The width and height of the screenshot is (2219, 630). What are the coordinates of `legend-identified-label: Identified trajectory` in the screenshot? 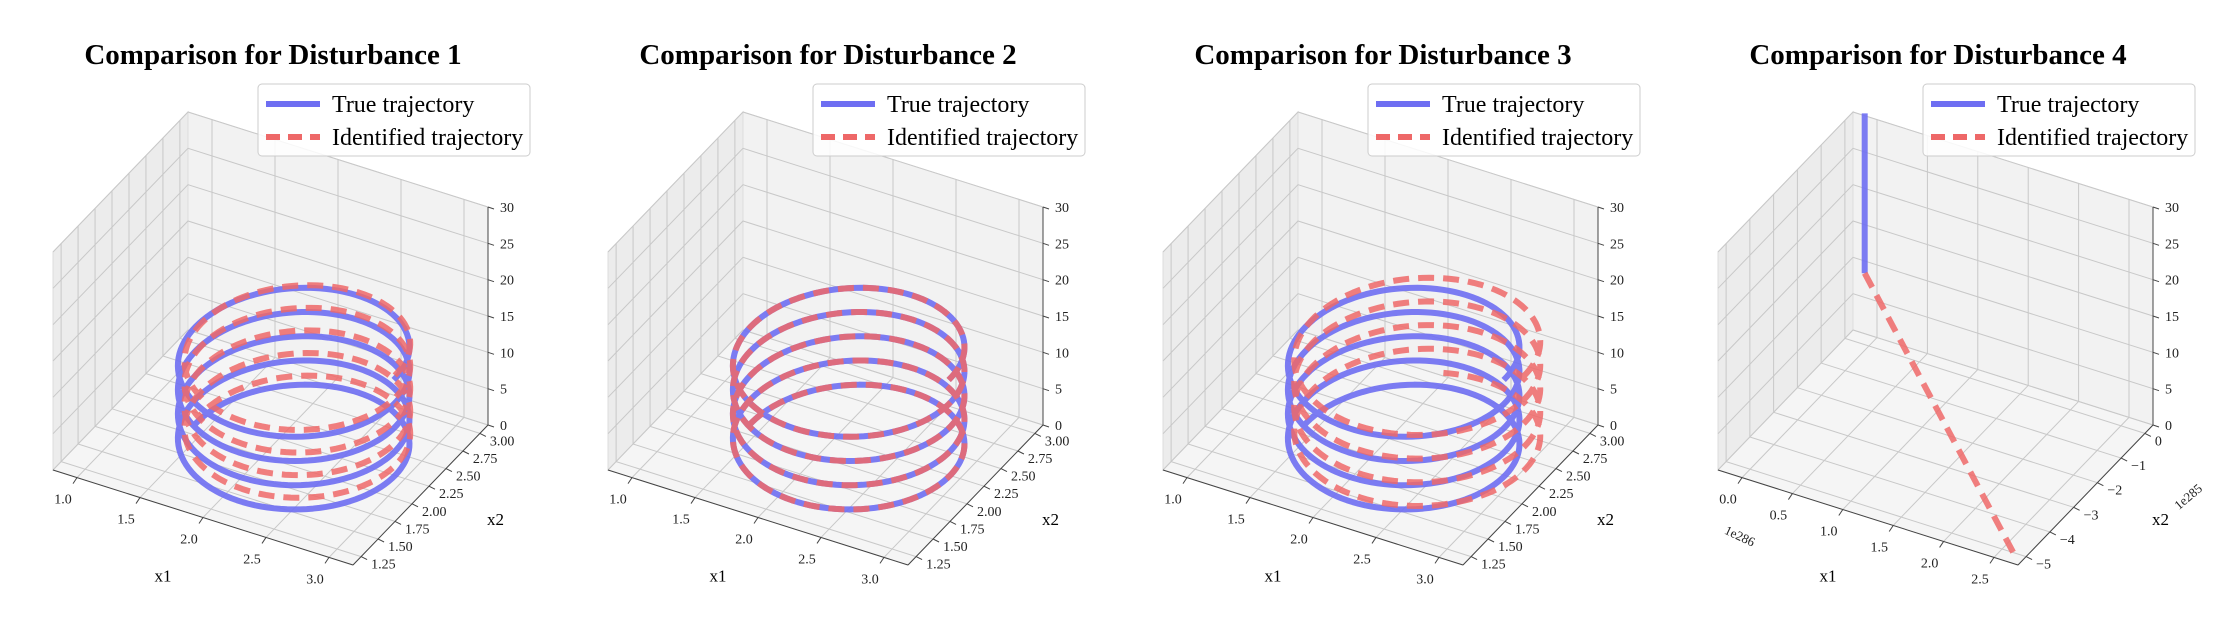 It's located at (427, 138).